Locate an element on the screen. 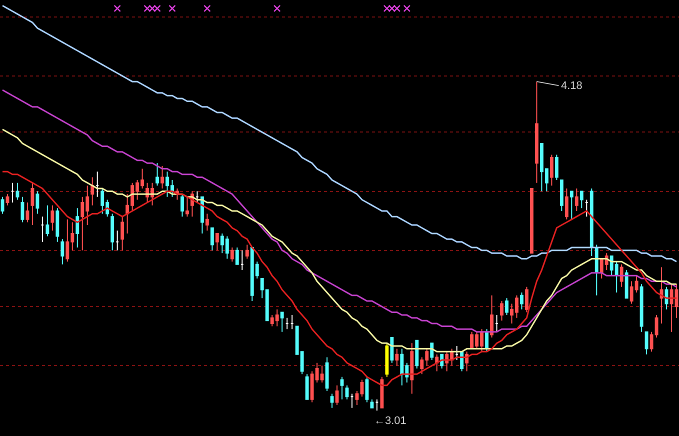 This screenshot has height=436, width=679. annotation: 4.18 is located at coordinates (571, 86).